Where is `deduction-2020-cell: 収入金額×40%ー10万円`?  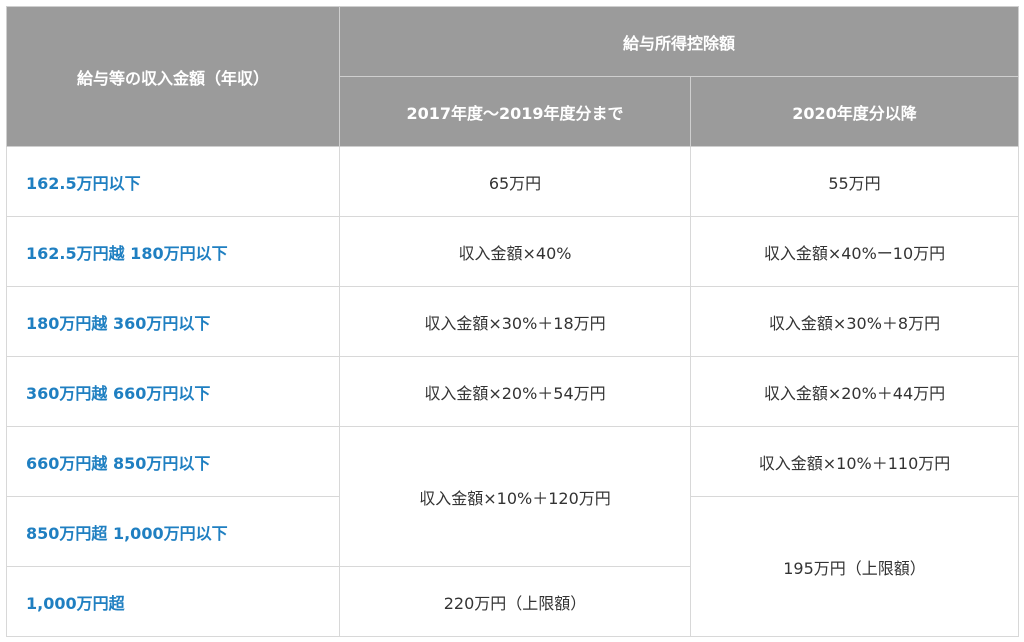 deduction-2020-cell: 収入金額×40%ー10万円 is located at coordinates (854, 251).